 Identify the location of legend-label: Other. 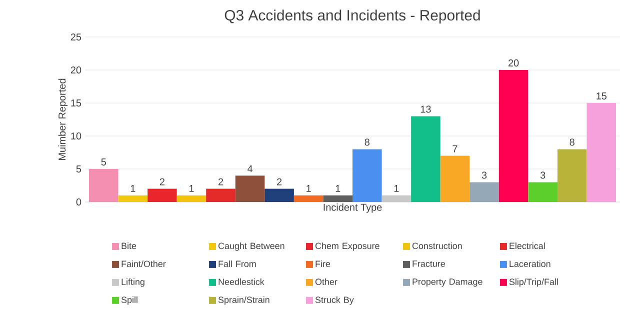
(326, 282).